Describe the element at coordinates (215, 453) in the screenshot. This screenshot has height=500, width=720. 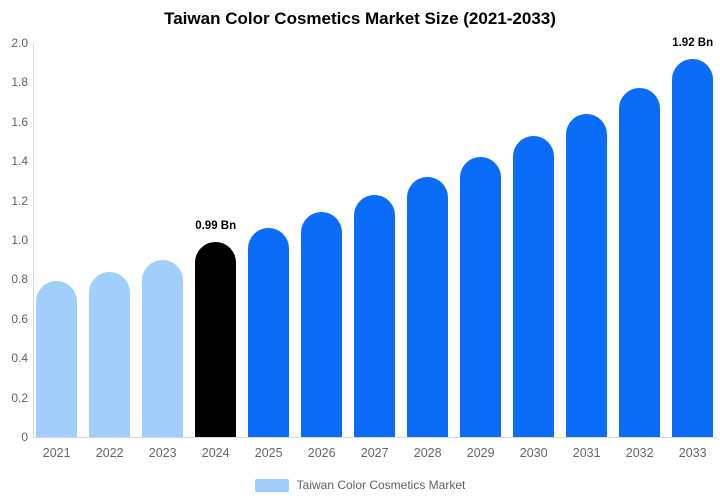
I see `x-tick-label-2024: 2024` at that location.